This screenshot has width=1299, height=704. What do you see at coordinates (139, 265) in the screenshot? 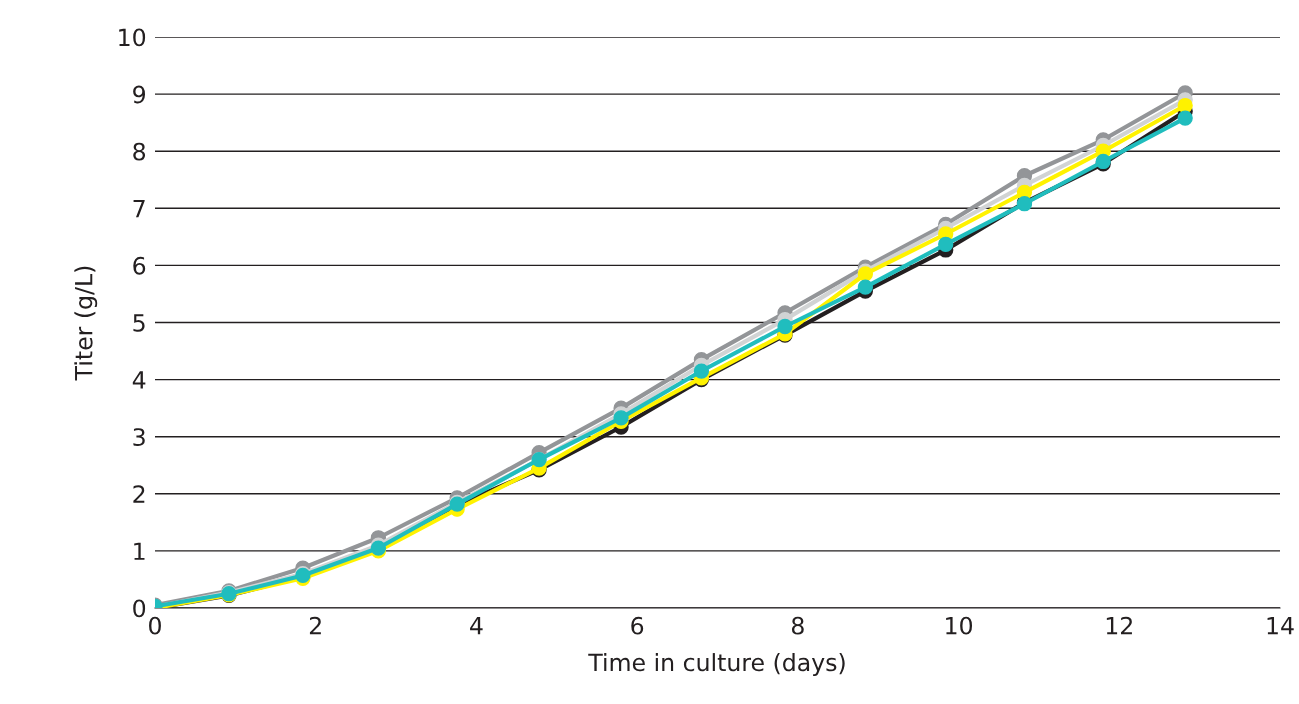
I see `y-tick-label: 6` at bounding box center [139, 265].